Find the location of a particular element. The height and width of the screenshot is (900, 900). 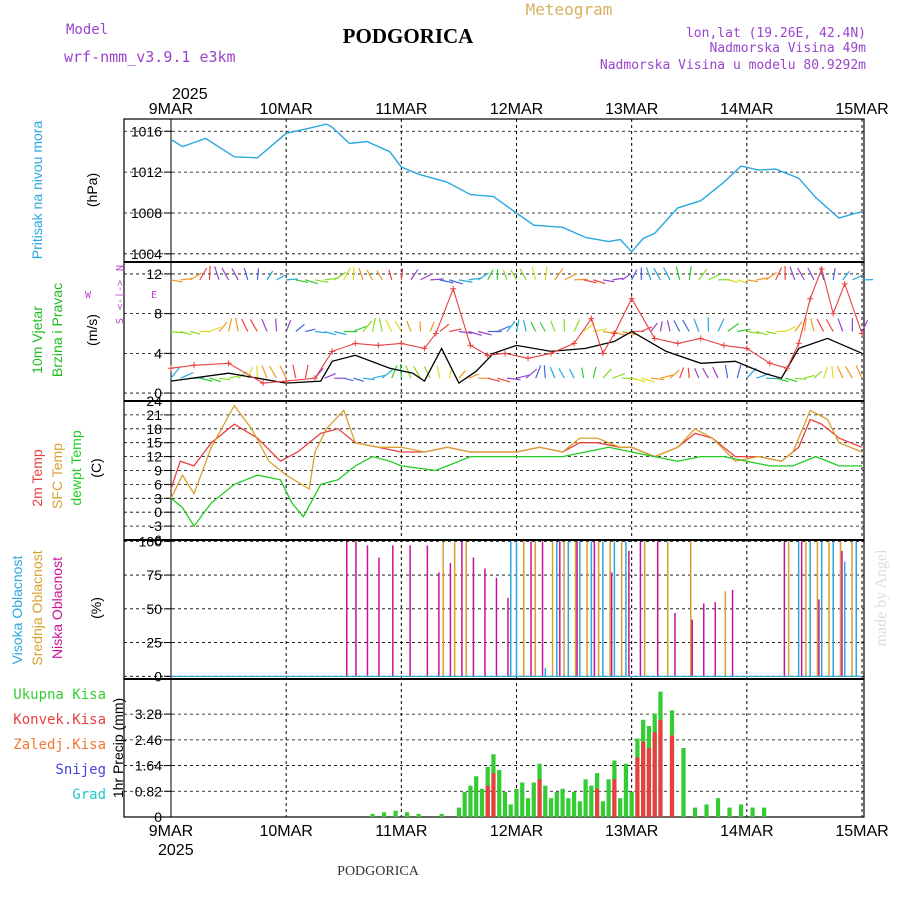

temperature-y-tick-label: 15 is located at coordinates (154, 443).